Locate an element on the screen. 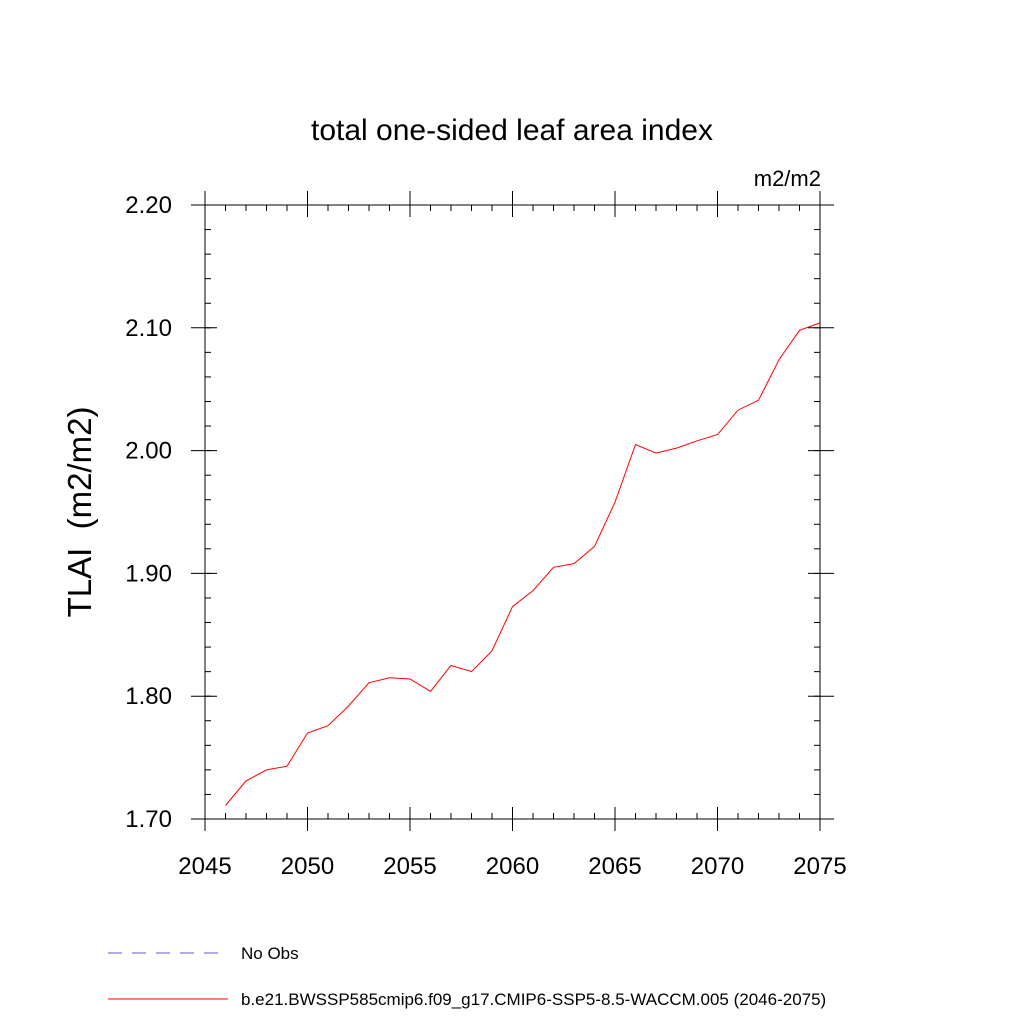 This screenshot has width=1024, height=1024. y-tick-label: 2.10 is located at coordinates (148, 328).